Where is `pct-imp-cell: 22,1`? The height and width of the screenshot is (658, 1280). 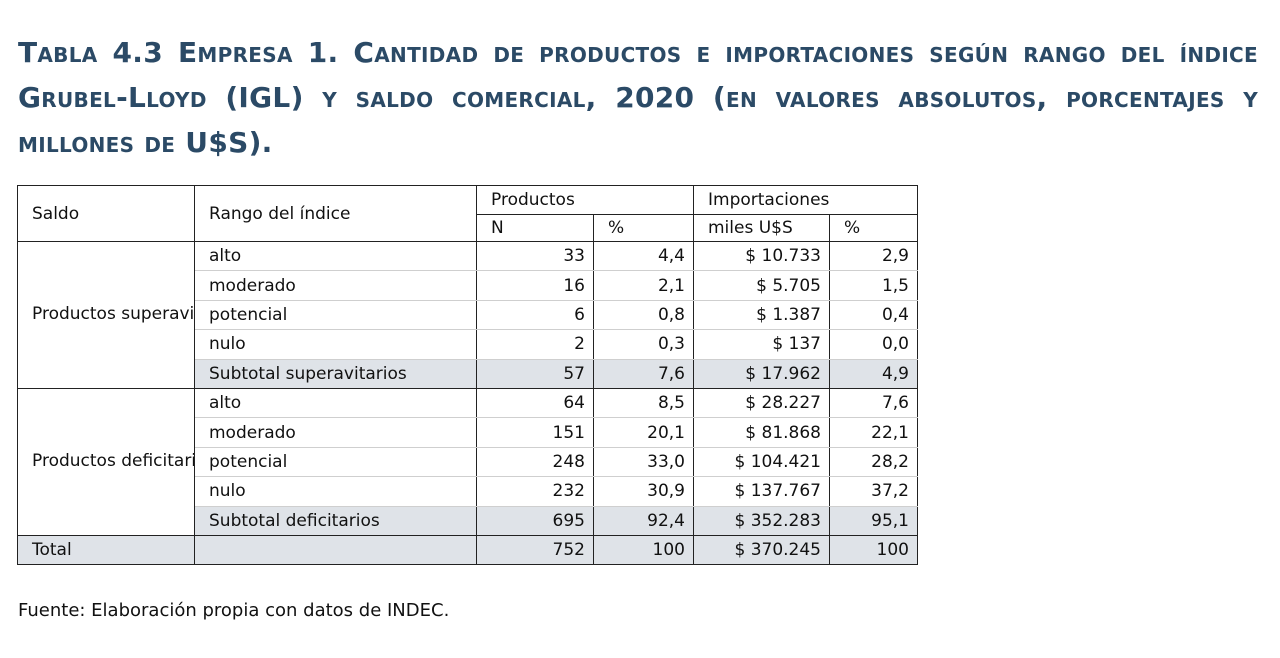
pct-imp-cell: 22,1 is located at coordinates (873, 432).